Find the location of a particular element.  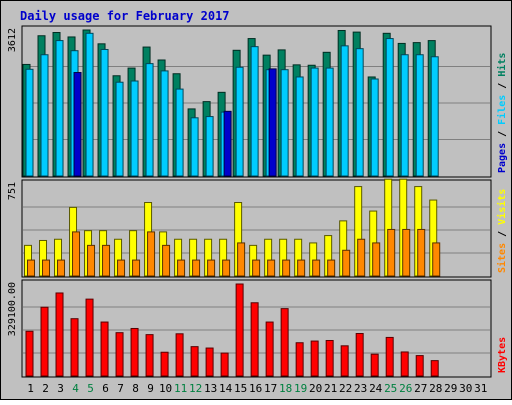

day-label-3: 3 is located at coordinates (60, 388).